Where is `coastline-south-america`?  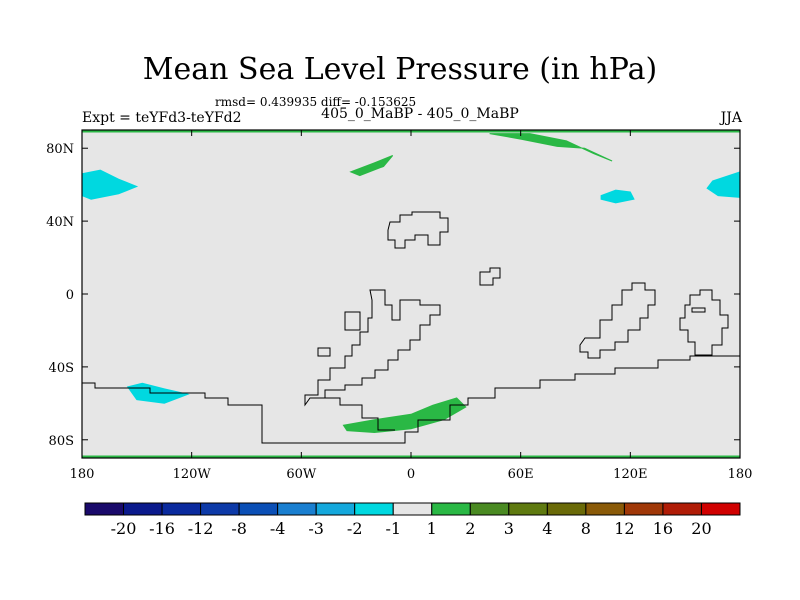
coastline-south-america is located at coordinates (372, 348).